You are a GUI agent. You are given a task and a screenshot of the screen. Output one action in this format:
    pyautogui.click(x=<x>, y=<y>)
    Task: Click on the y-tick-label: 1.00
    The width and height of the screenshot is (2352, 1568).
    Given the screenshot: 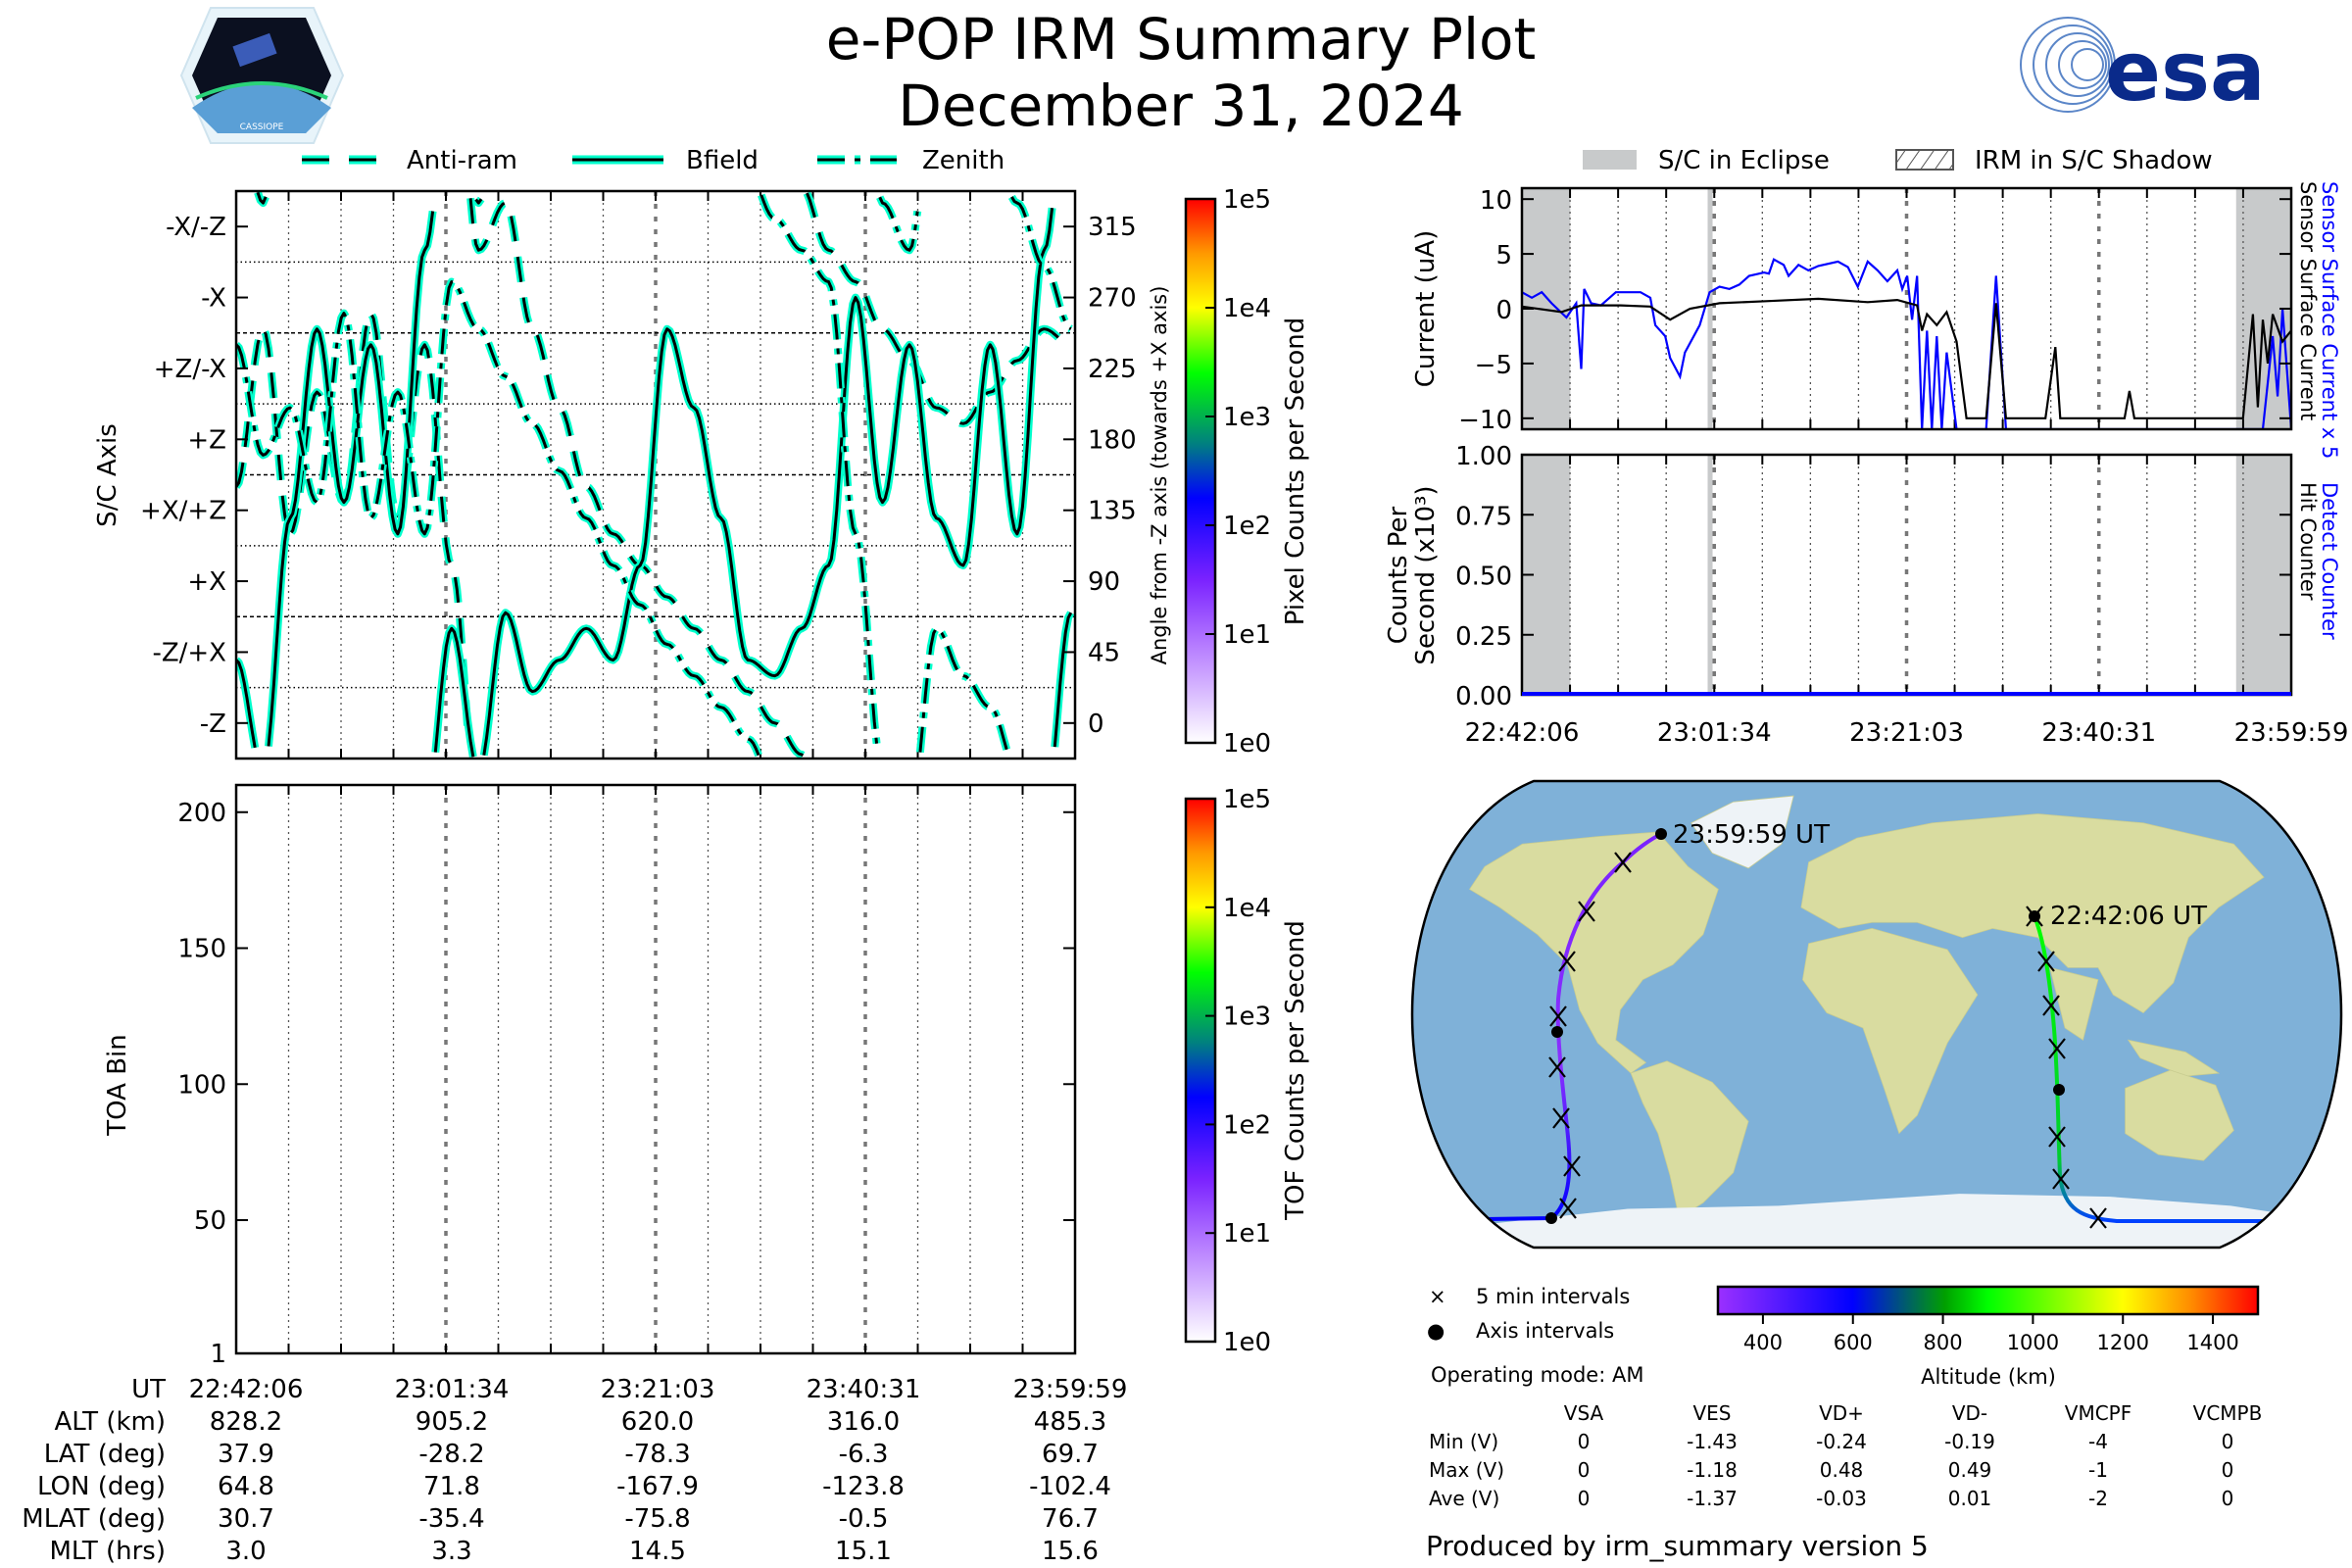 What is the action you would take?
    pyautogui.click(x=1483, y=456)
    